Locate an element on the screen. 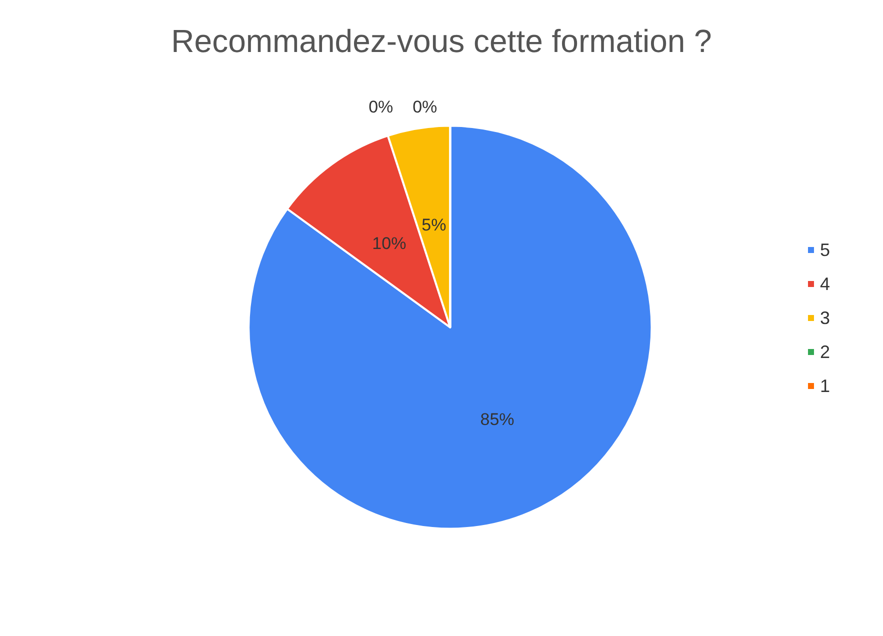 This screenshot has height=636, width=883. legend-label: 3 is located at coordinates (825, 318).